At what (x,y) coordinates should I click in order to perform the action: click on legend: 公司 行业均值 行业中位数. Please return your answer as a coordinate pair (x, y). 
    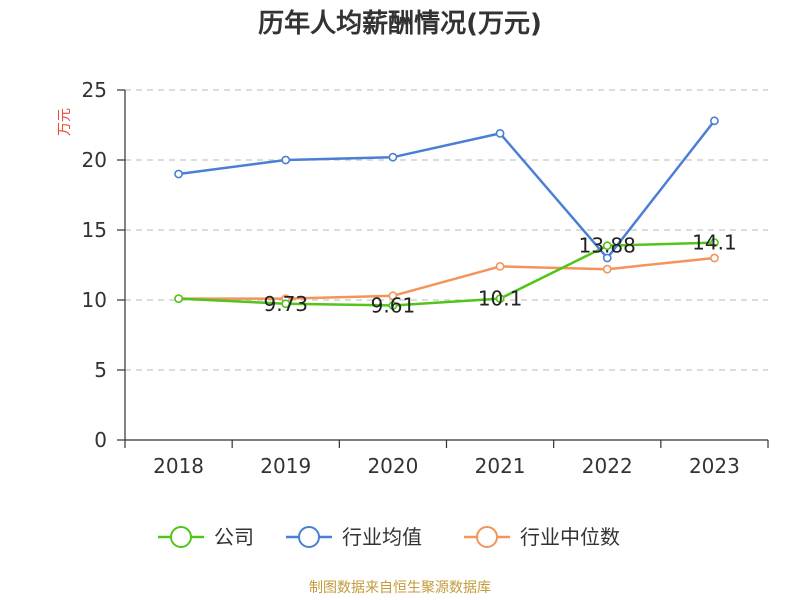
    Looking at the image, I should click on (389, 537).